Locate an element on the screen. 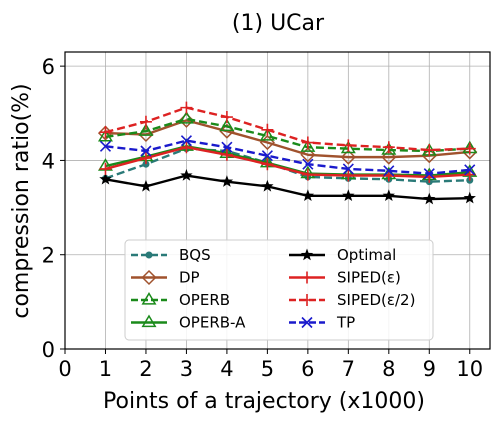 The image size is (500, 423). x-tick-label: 0 is located at coordinates (64, 369).